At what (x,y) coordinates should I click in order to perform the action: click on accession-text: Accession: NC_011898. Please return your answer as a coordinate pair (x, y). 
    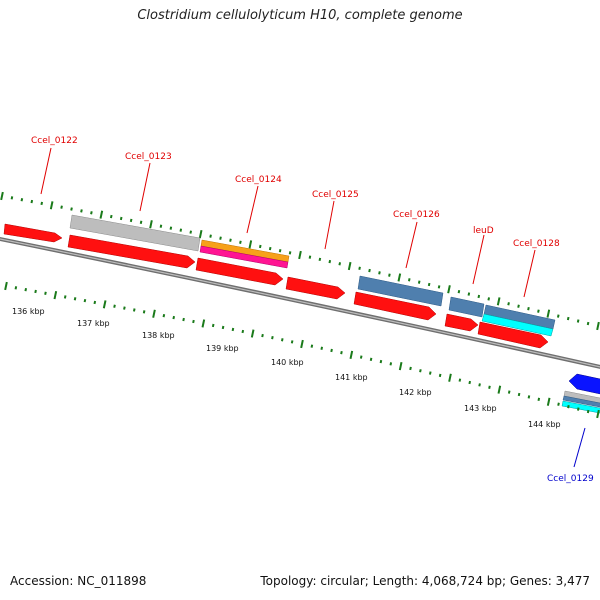
    Looking at the image, I should click on (78, 581).